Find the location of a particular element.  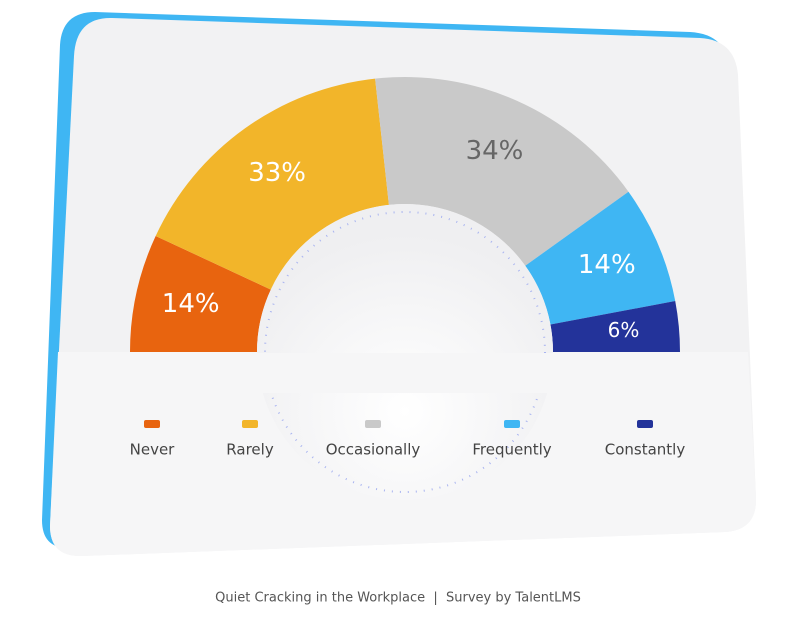

value-label: 6% is located at coordinates (624, 330).